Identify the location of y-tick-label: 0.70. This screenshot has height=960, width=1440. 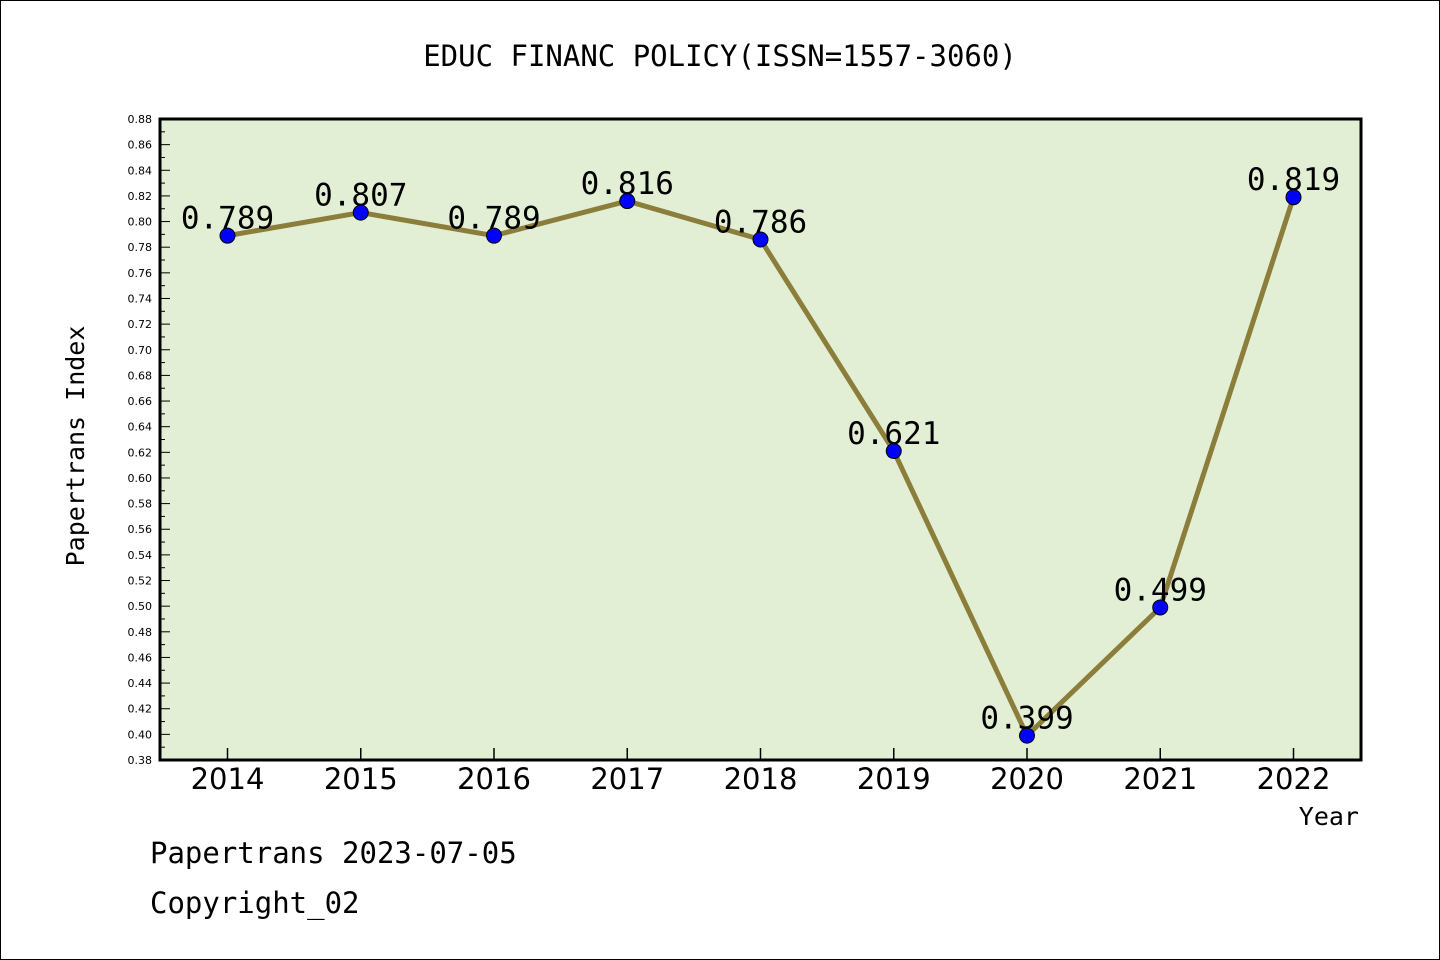
(140, 350).